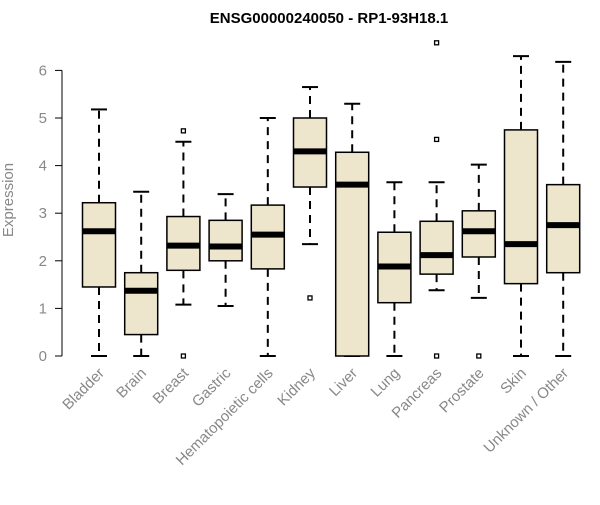  What do you see at coordinates (51, 213) in the screenshot?
I see `y-axis: 0 1 2 3 4 5 6` at bounding box center [51, 213].